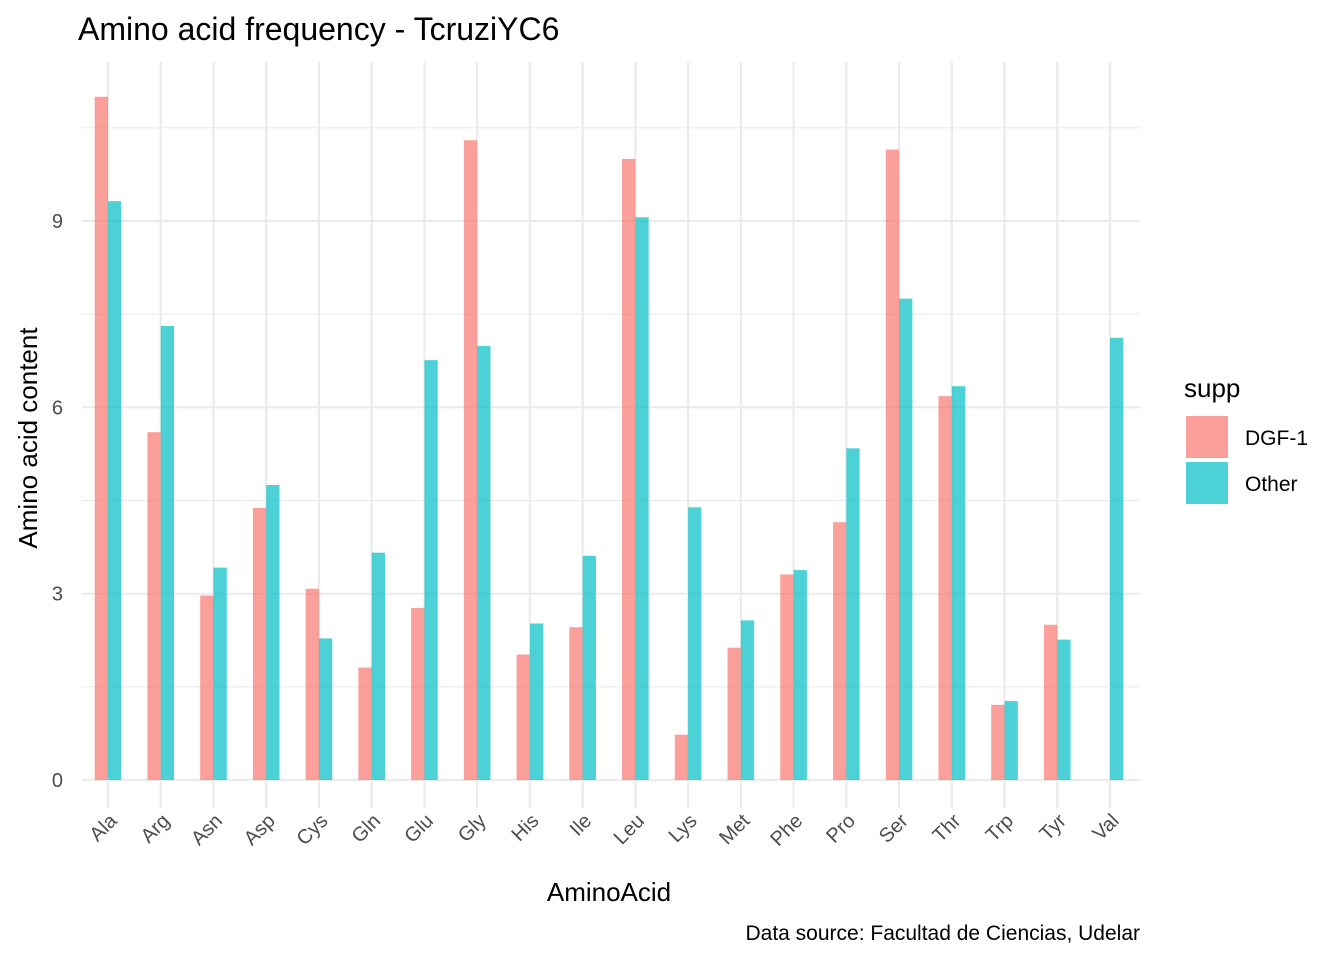 This screenshot has width=1344, height=960. What do you see at coordinates (318, 29) in the screenshot?
I see `chart-title: Amino acid frequency - TcruziYC6` at bounding box center [318, 29].